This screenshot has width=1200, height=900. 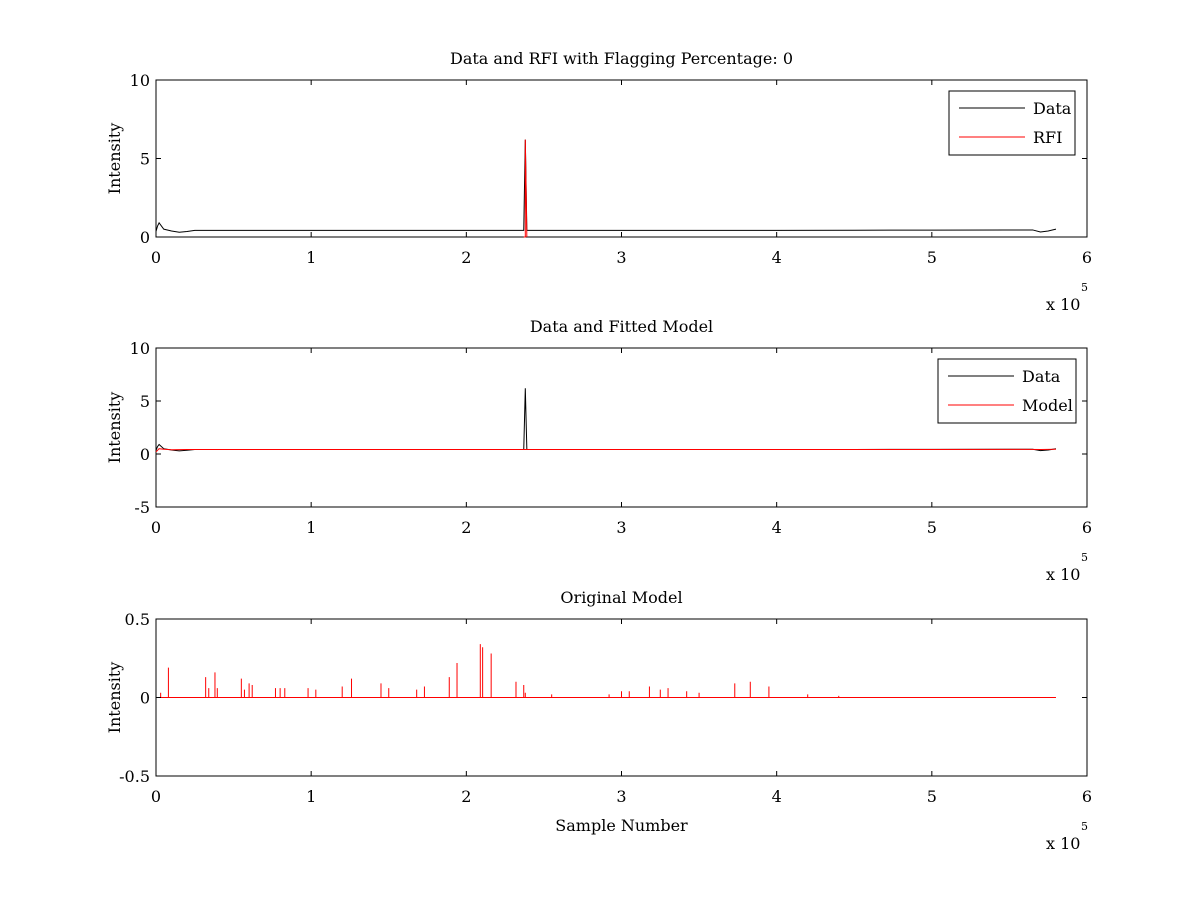 What do you see at coordinates (606, 186) in the screenshot?
I see `series-line-1-data` at bounding box center [606, 186].